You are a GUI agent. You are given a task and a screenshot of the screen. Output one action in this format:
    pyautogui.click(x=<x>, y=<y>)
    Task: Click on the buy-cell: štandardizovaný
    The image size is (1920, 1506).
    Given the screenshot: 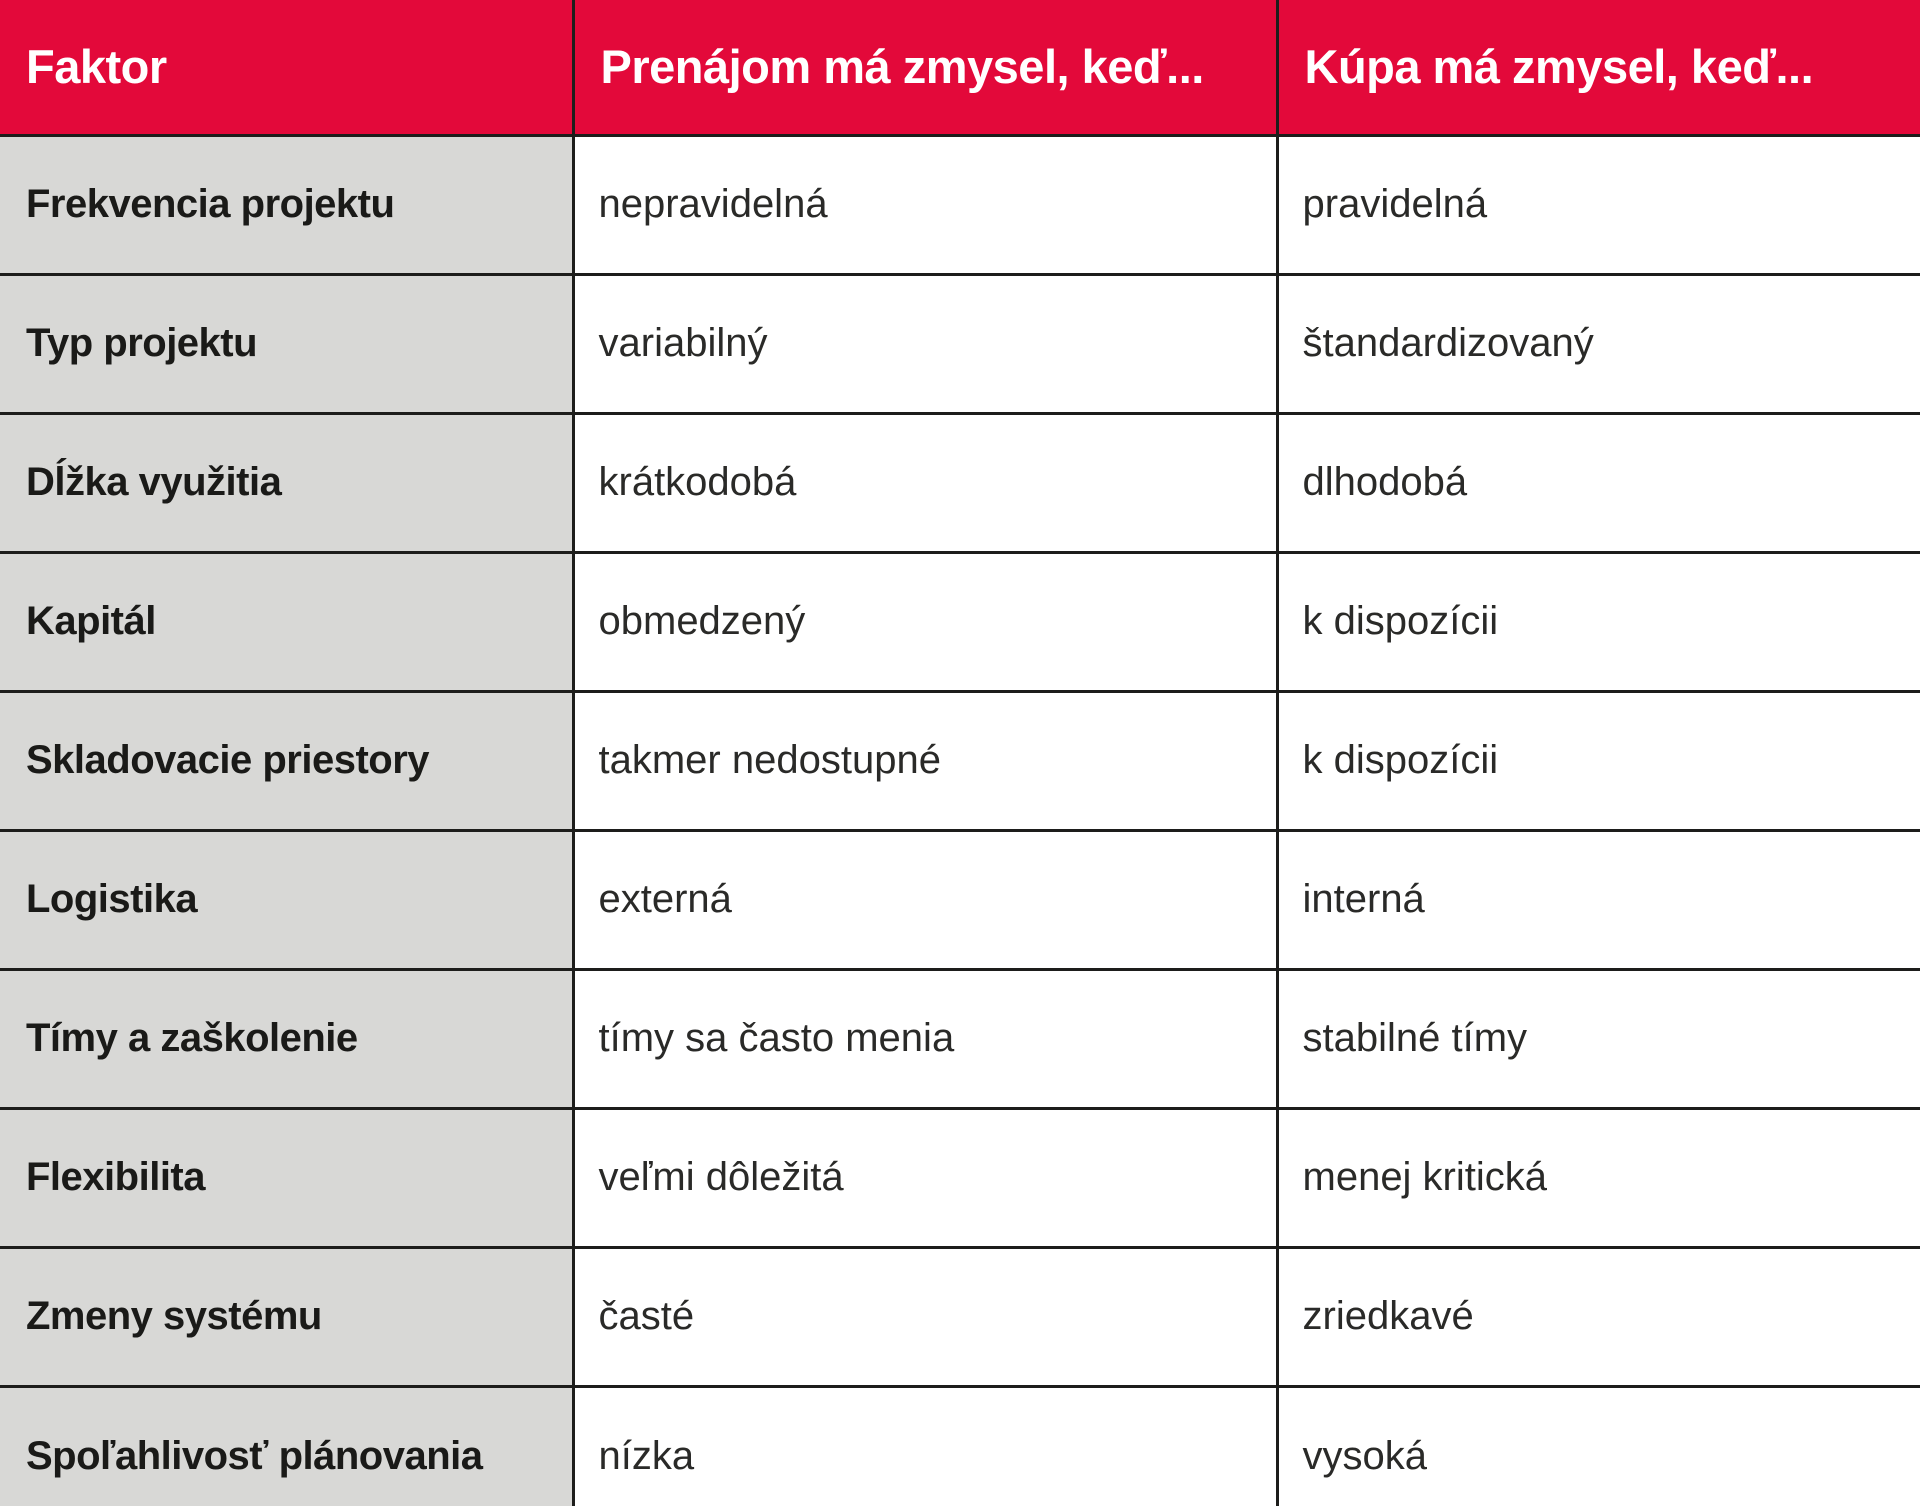 What is the action you would take?
    pyautogui.click(x=1597, y=342)
    